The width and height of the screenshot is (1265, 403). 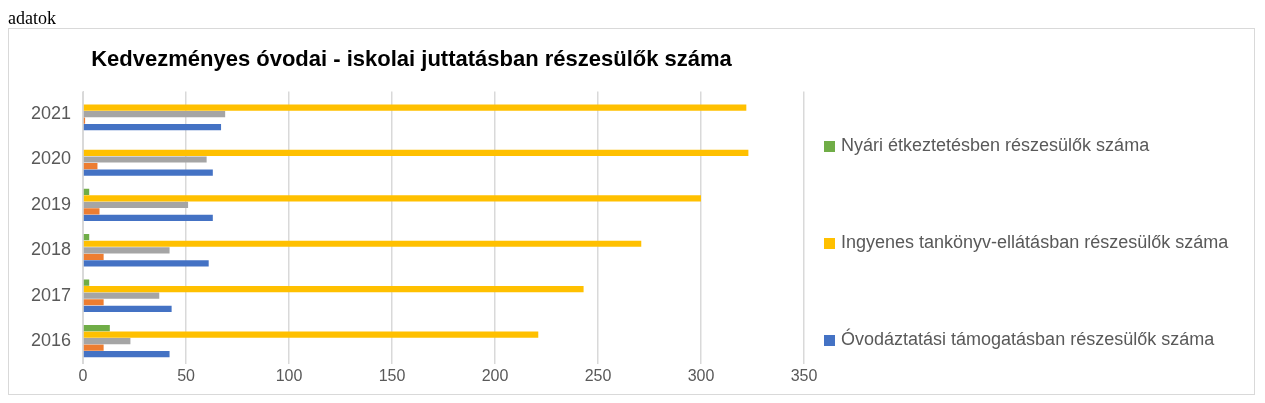 I want to click on x-tick-label: 0, so click(x=83, y=375).